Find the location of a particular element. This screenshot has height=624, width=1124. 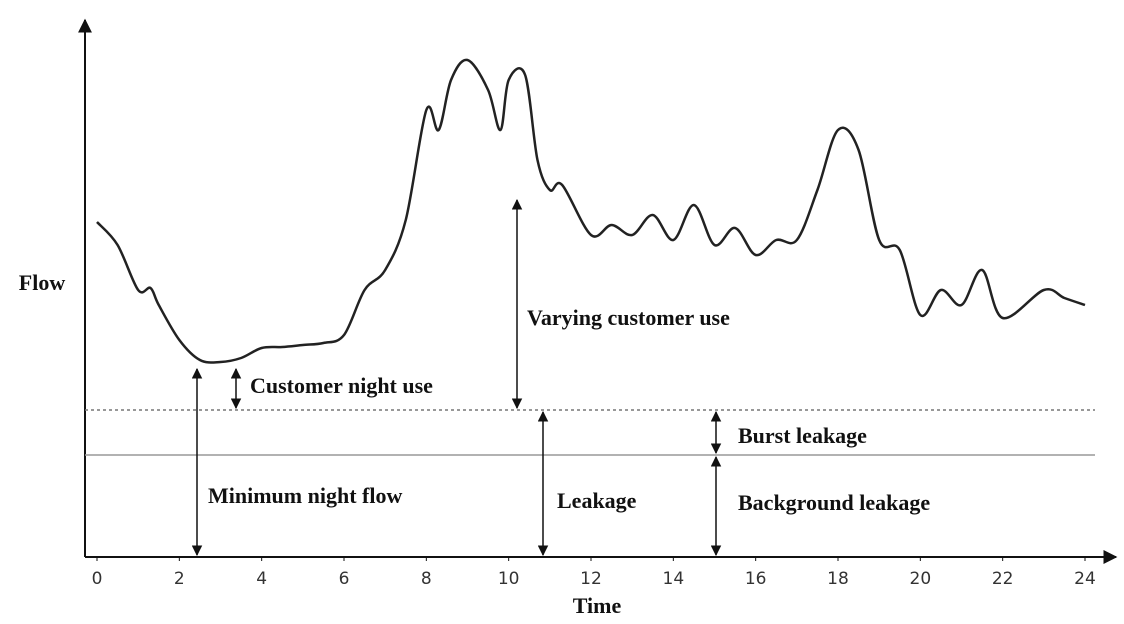

x-tick-label: 12 is located at coordinates (591, 579).